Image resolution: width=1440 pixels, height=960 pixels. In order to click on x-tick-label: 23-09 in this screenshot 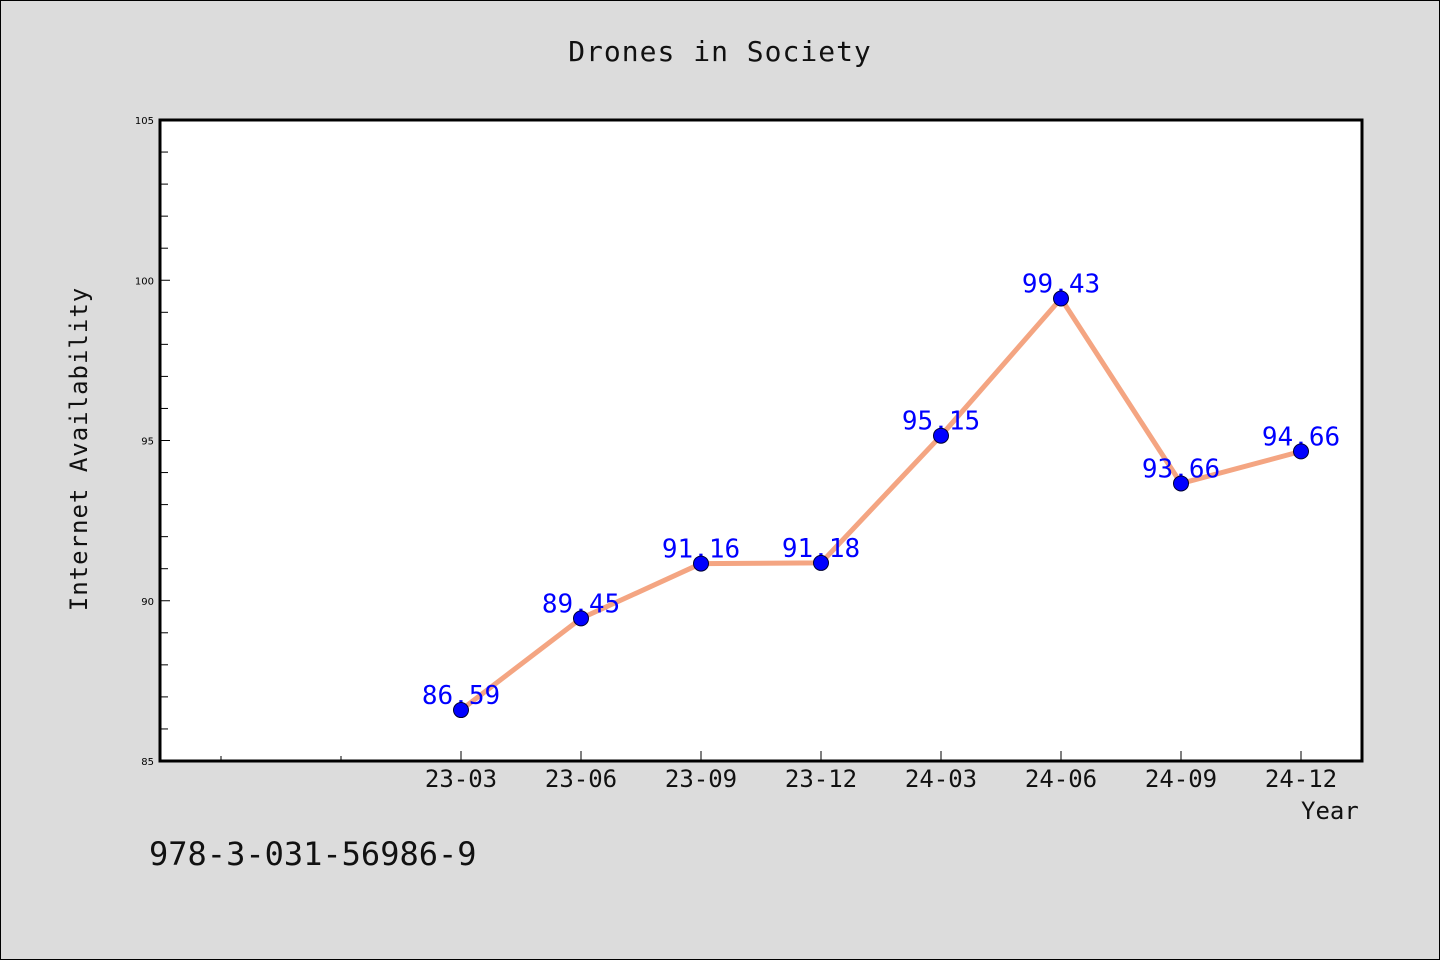, I will do `click(701, 779)`.